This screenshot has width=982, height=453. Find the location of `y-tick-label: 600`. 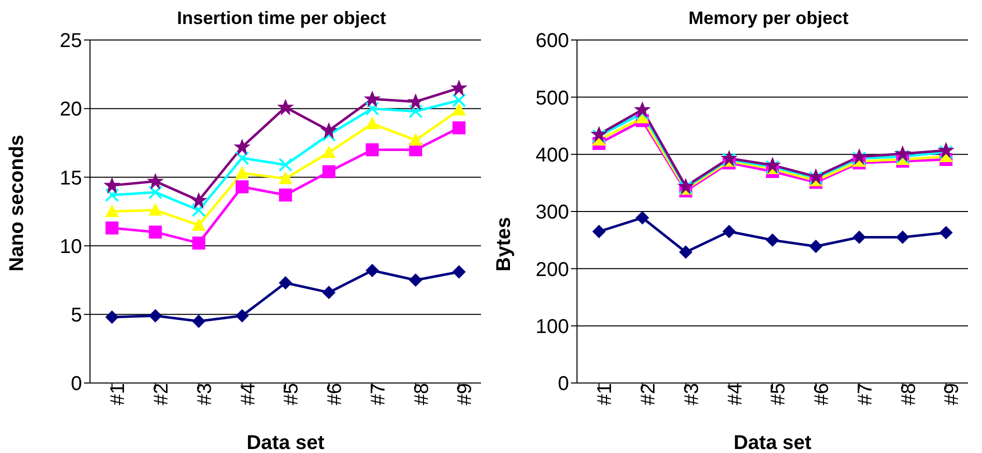

y-tick-label: 600 is located at coordinates (552, 41).